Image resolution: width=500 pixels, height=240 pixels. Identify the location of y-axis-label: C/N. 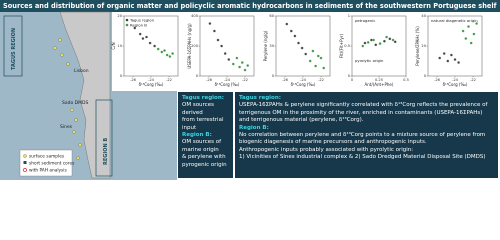
(113, 45).